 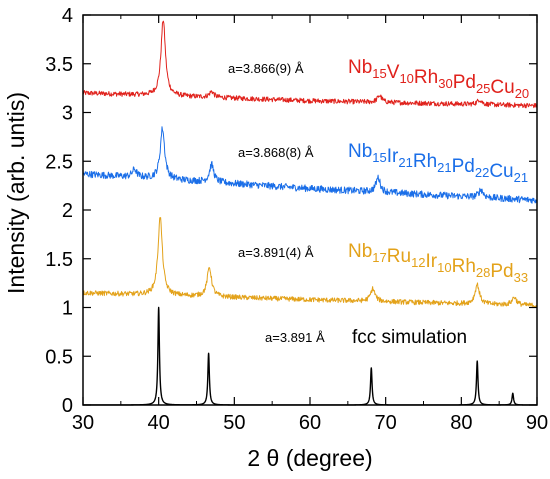 What do you see at coordinates (461, 423) in the screenshot?
I see `x-tick-label: 80` at bounding box center [461, 423].